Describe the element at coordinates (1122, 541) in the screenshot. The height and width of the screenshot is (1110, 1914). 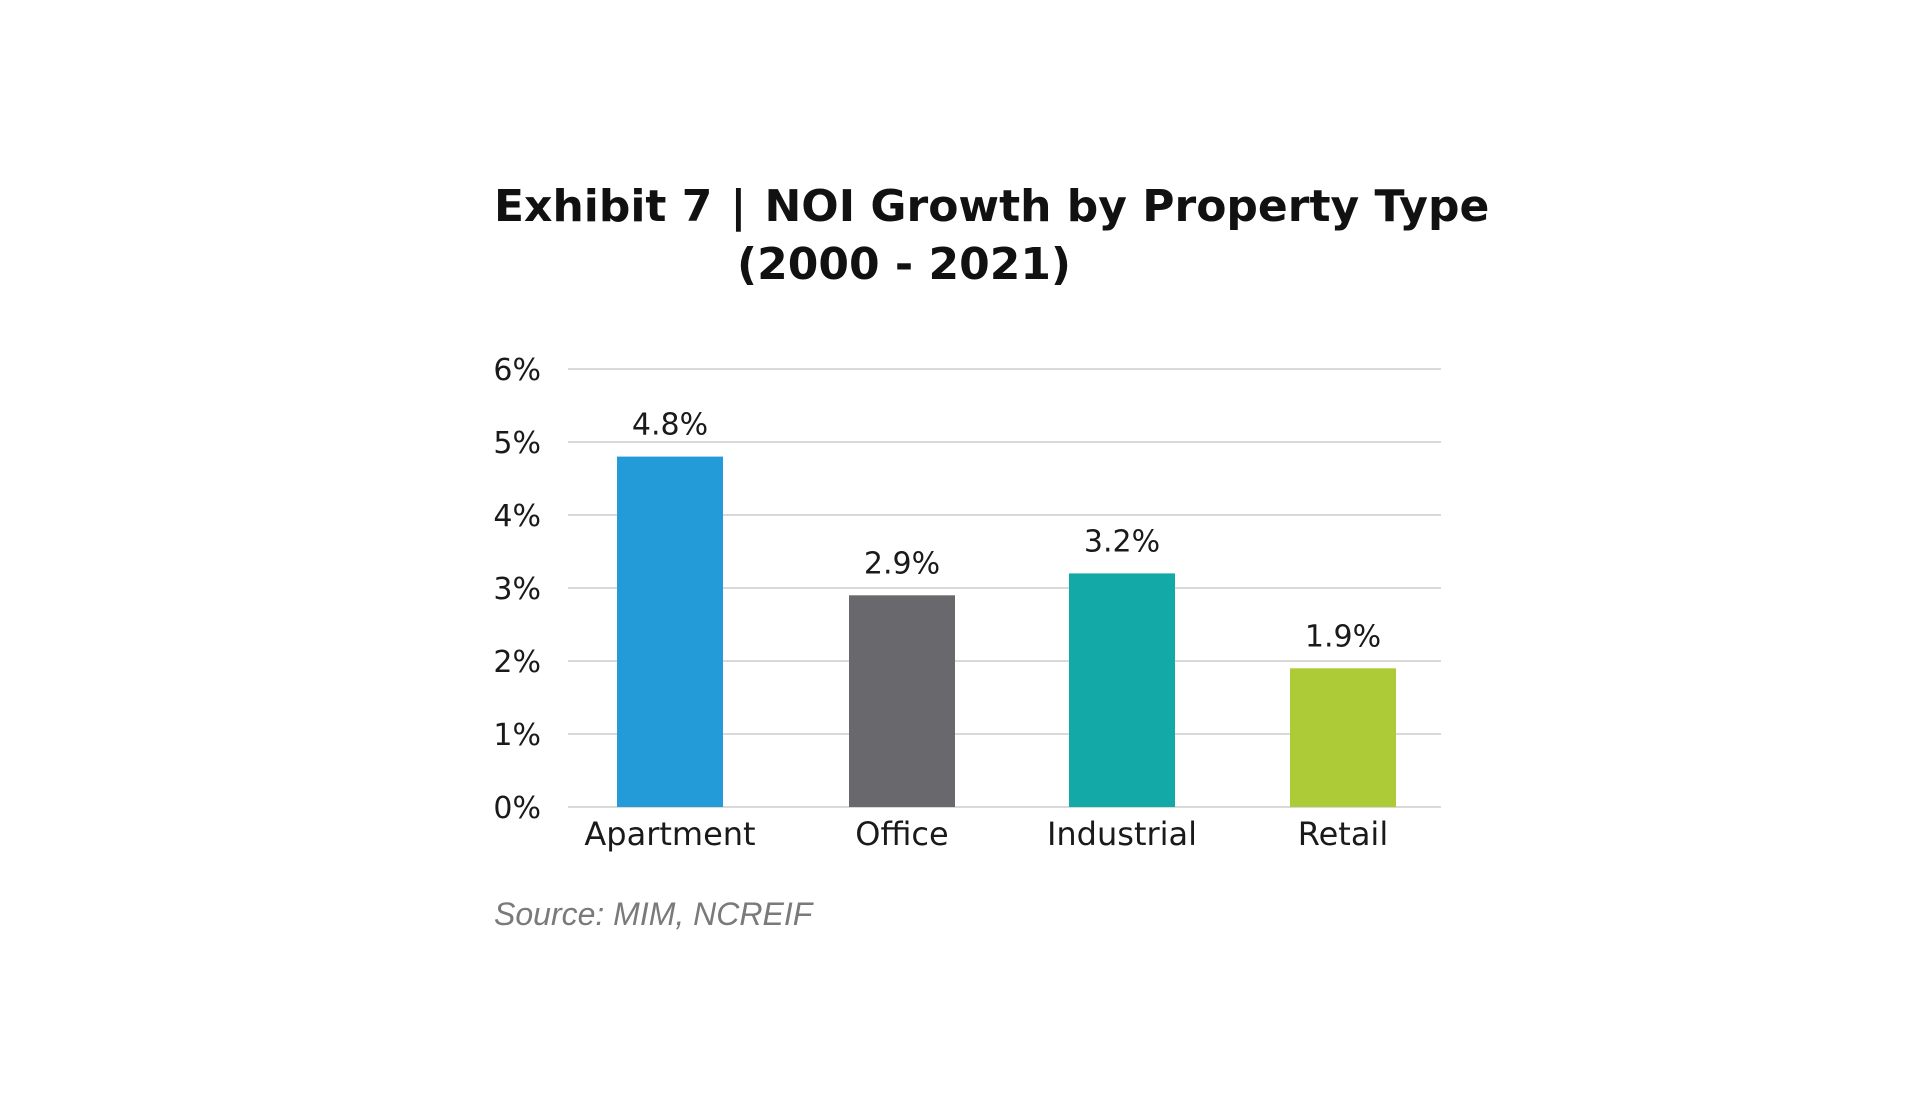
I see `data-label: 3.2%` at that location.